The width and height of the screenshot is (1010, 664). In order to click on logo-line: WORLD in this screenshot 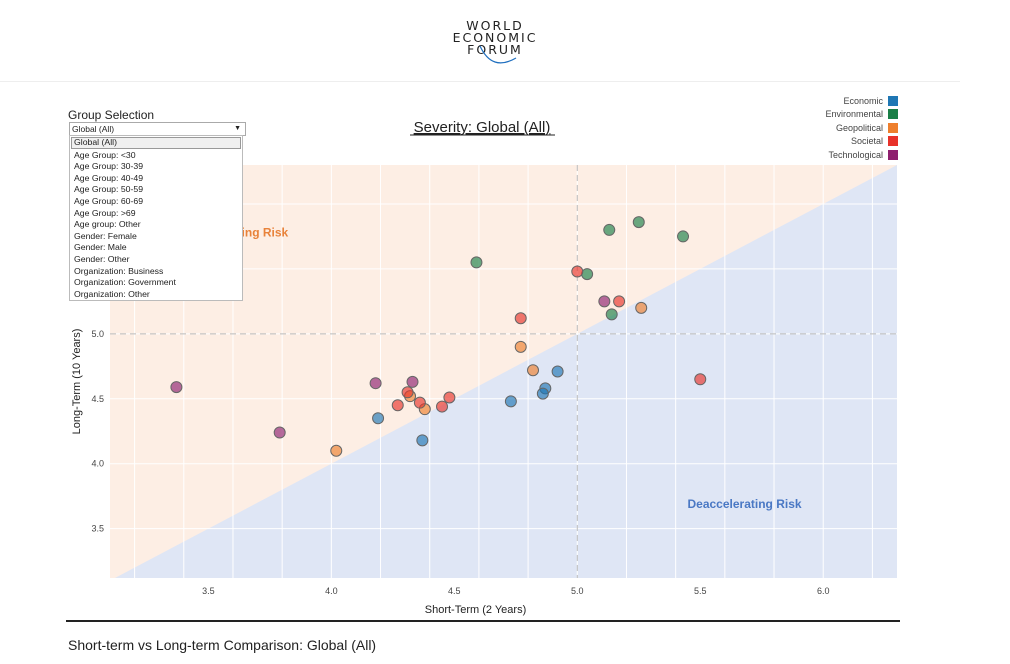, I will do `click(495, 25)`.